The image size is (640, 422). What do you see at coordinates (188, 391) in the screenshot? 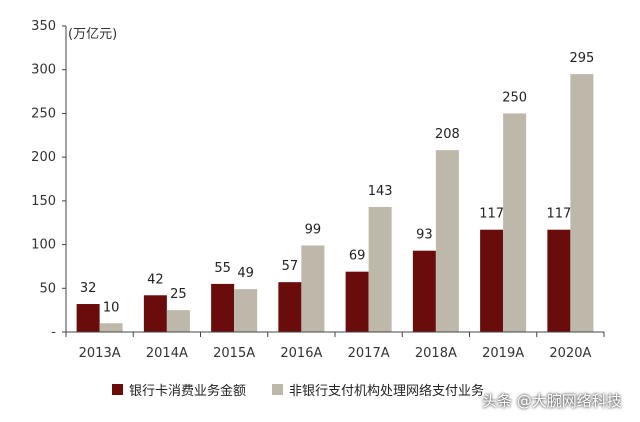
I see `legend-label-series-1: 银行卡消费业务金额` at bounding box center [188, 391].